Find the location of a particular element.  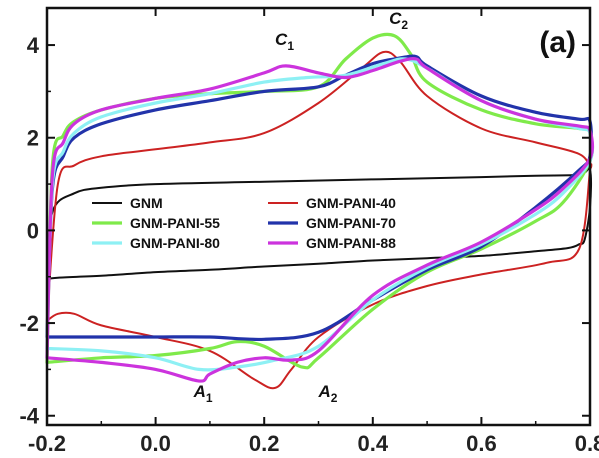

x-tick-label: 0.8 is located at coordinates (587, 443).